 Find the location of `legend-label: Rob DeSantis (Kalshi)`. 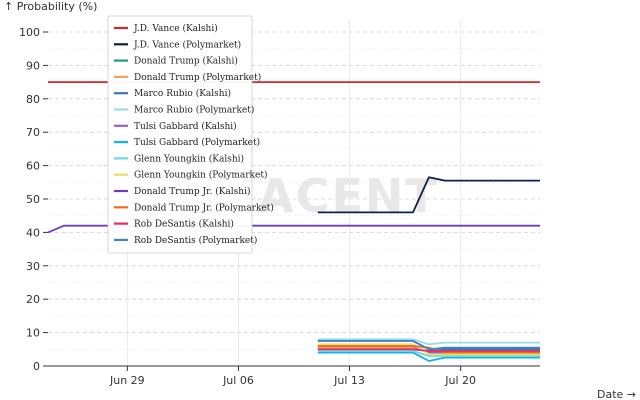

legend-label: Rob DeSantis (Kalshi) is located at coordinates (184, 224).